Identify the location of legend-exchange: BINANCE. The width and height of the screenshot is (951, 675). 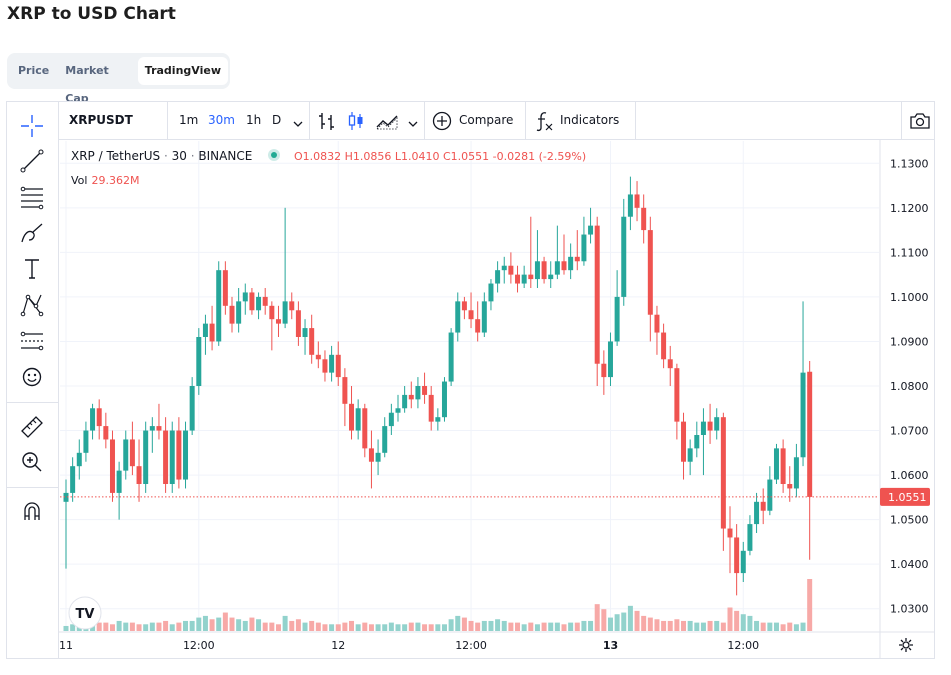
(225, 156).